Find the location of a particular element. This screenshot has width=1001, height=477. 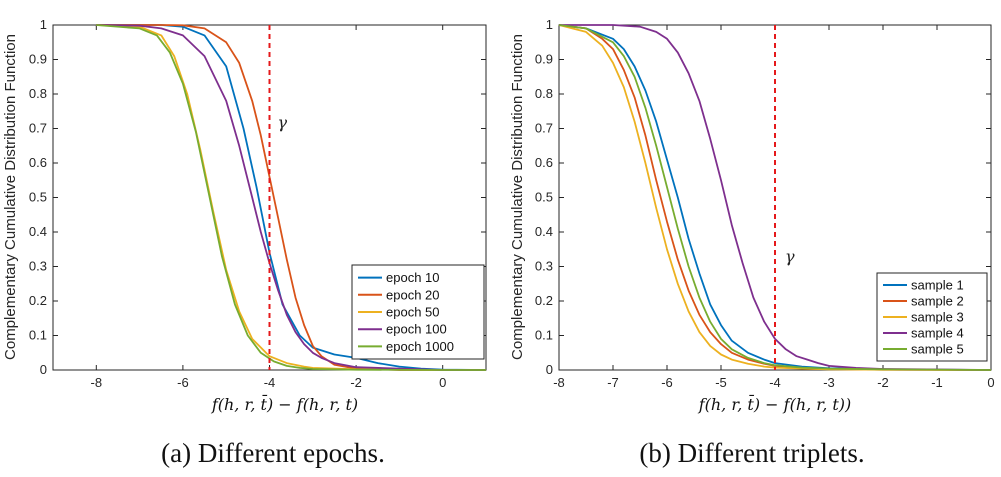

x-tick-label: -1 is located at coordinates (937, 382).